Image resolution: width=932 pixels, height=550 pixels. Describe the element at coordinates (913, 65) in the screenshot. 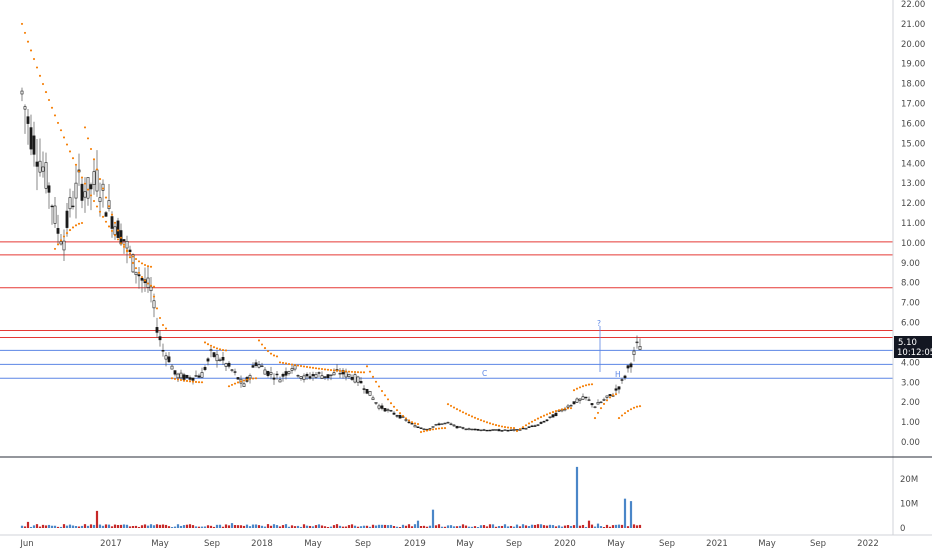

I see `price-tick-label: 19.00` at that location.